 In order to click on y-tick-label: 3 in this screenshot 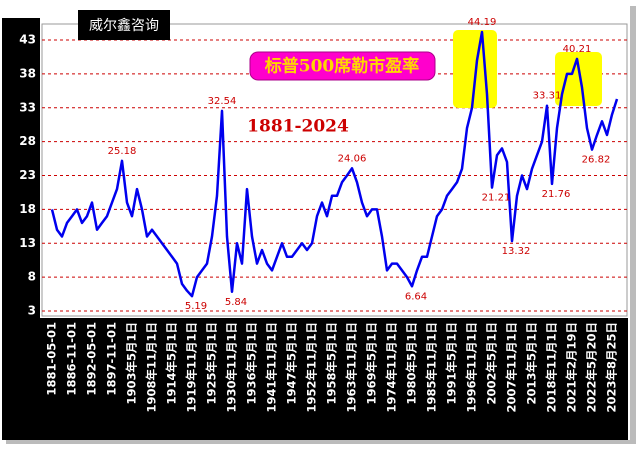, I will do `click(32, 311)`.